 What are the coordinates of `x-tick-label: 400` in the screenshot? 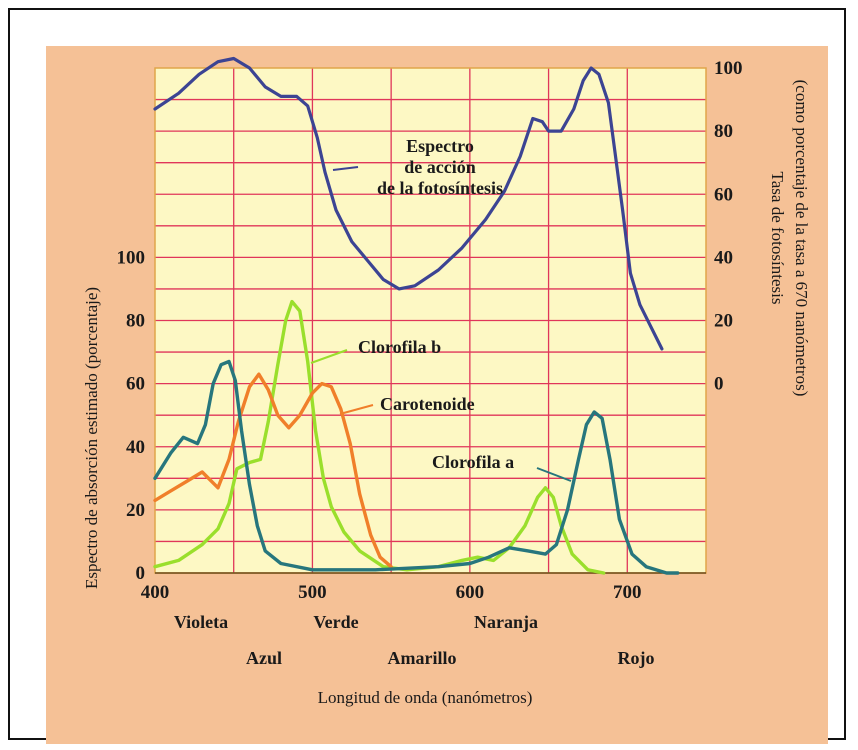 It's located at (155, 592).